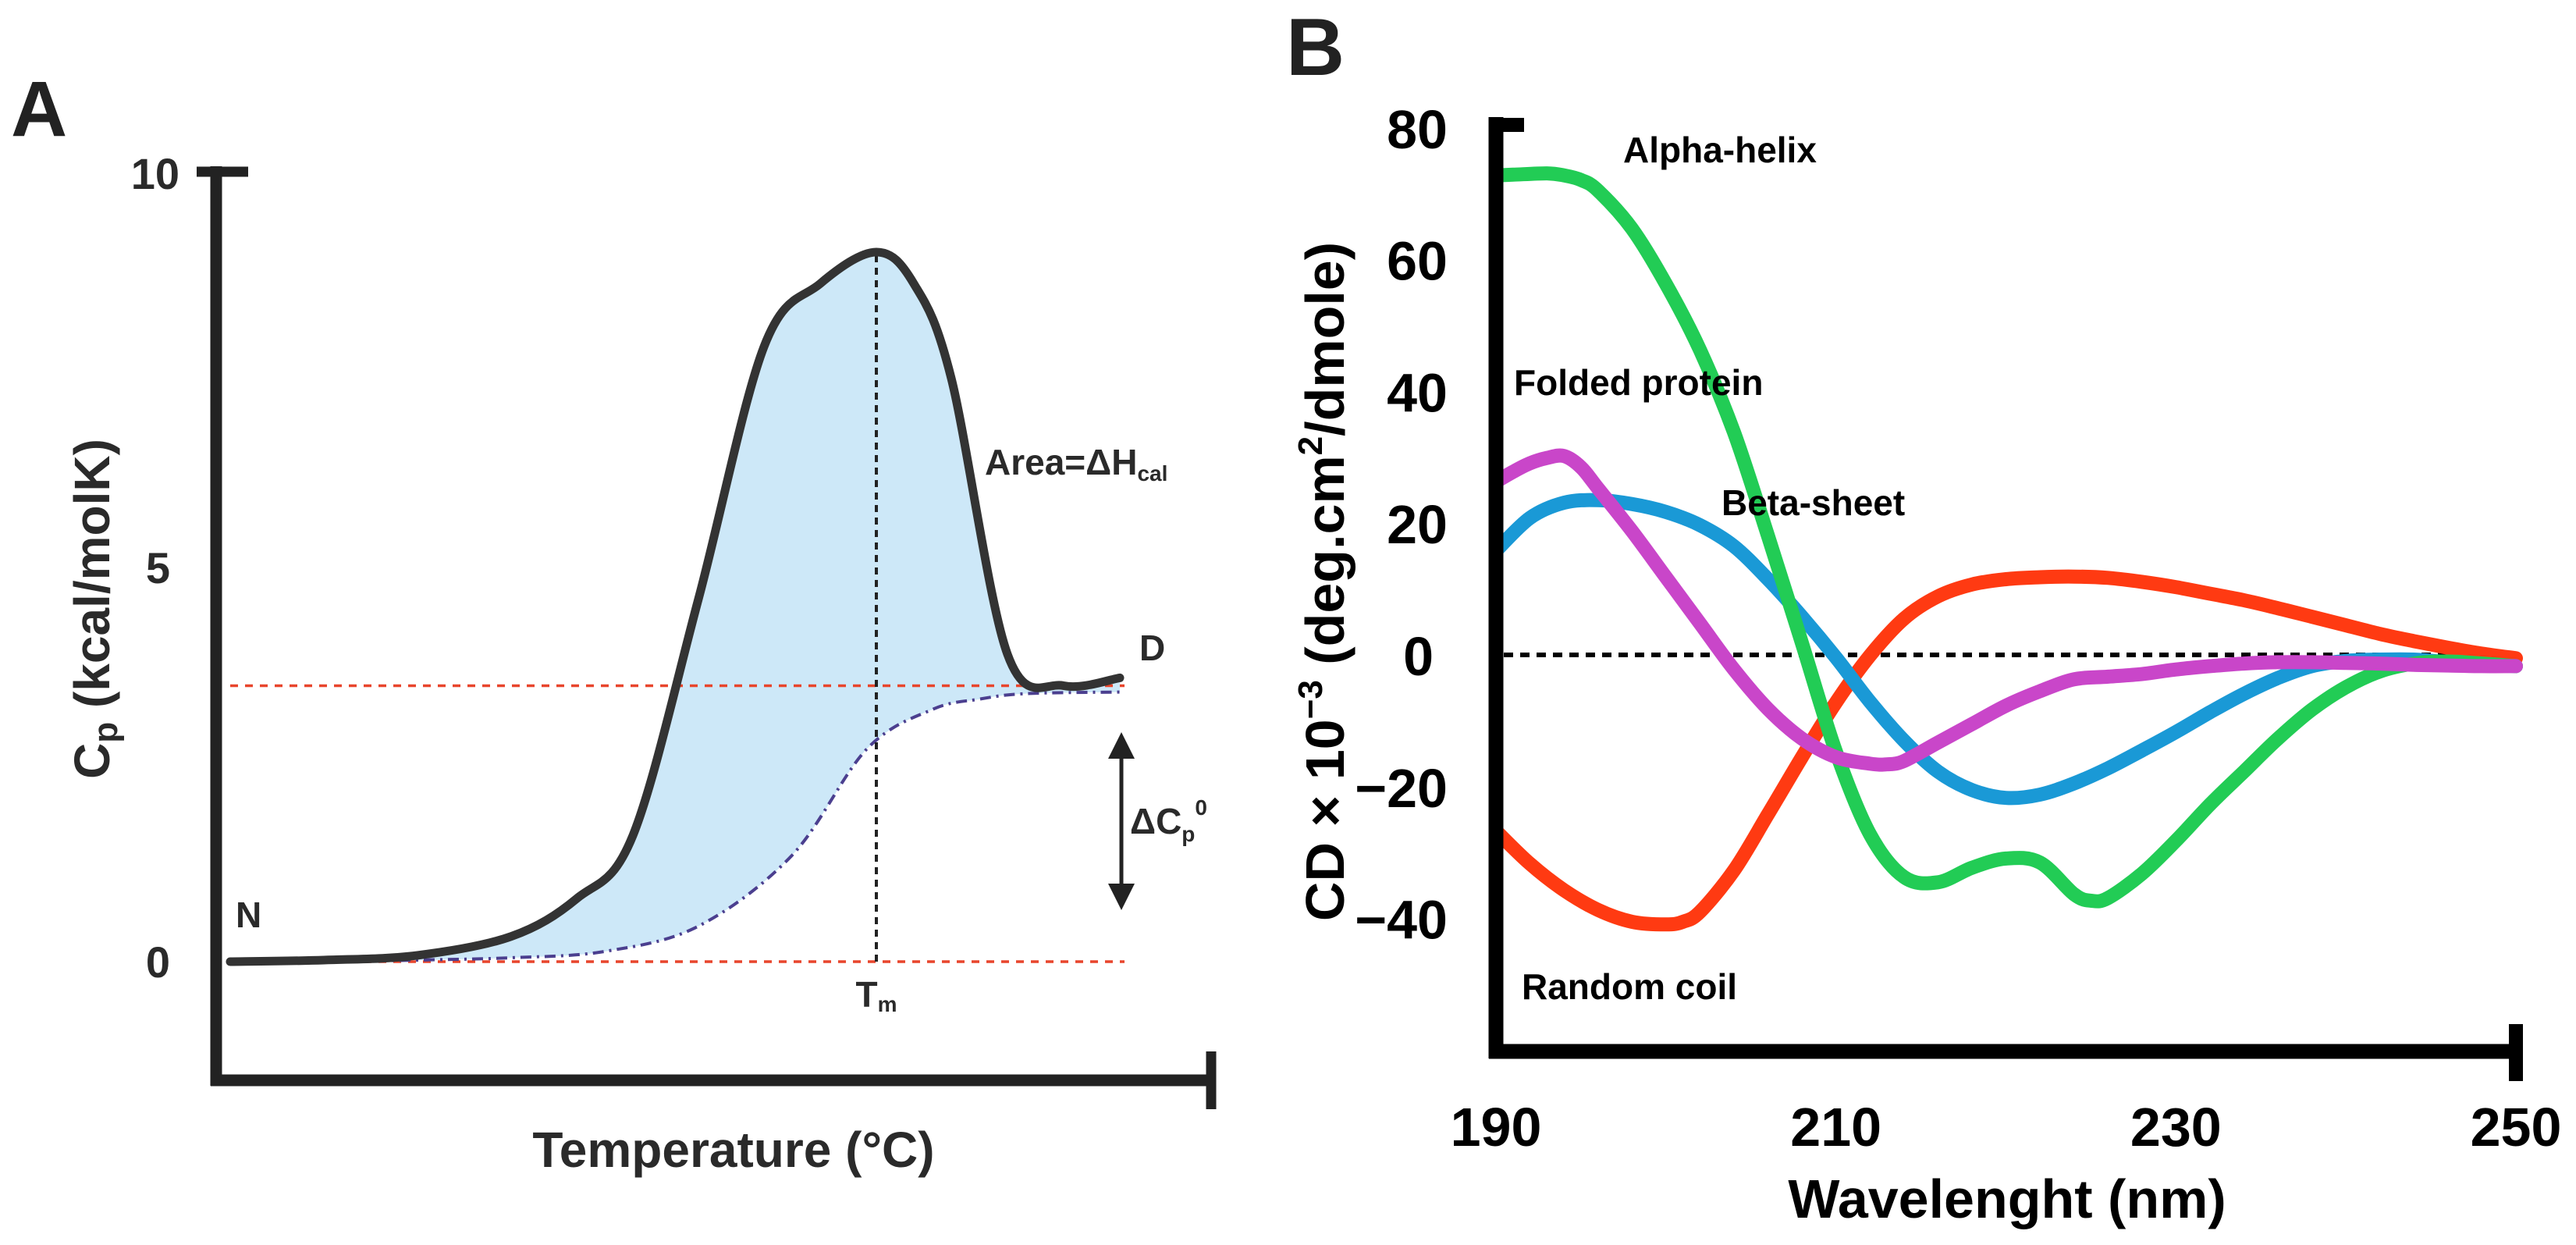 Image resolution: width=2576 pixels, height=1245 pixels. What do you see at coordinates (2007, 1199) in the screenshot?
I see `b-x-axis-label: Wavelenght (nm)` at bounding box center [2007, 1199].